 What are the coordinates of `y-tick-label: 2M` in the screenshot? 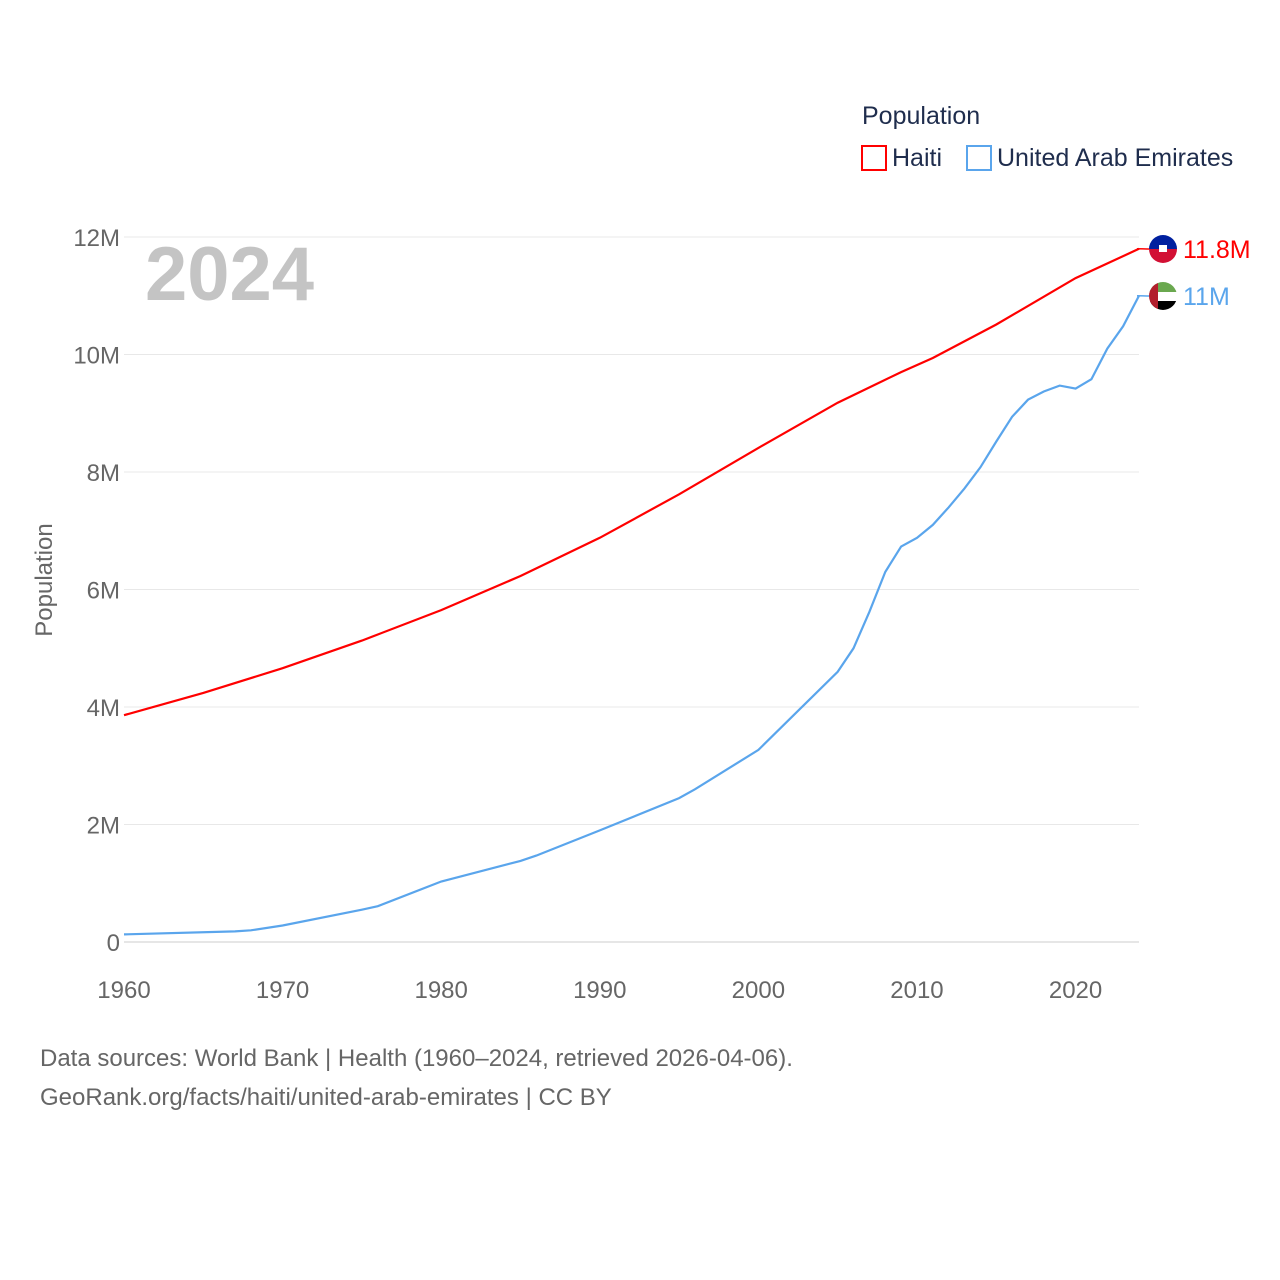 It's located at (103, 826).